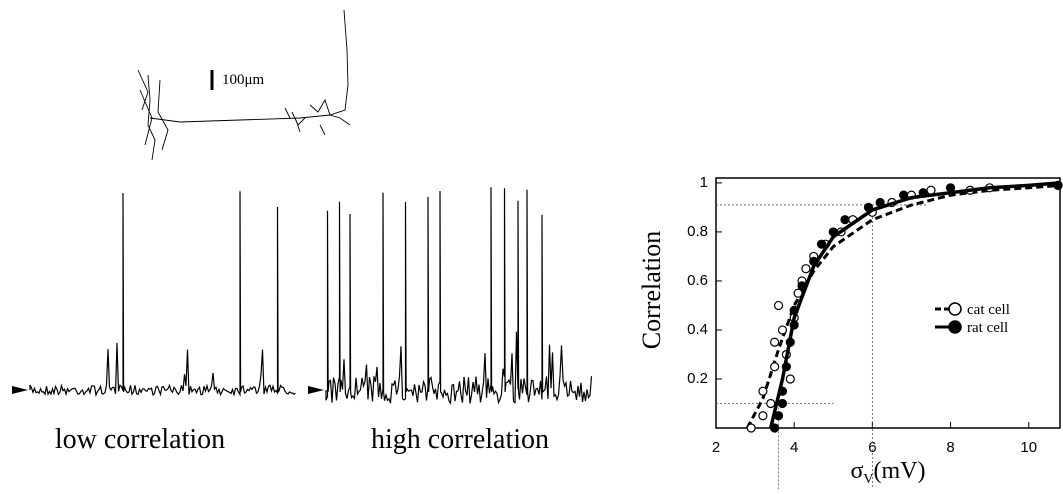 The width and height of the screenshot is (1063, 494). I want to click on y-axis-label: Correlation, so click(651, 290).